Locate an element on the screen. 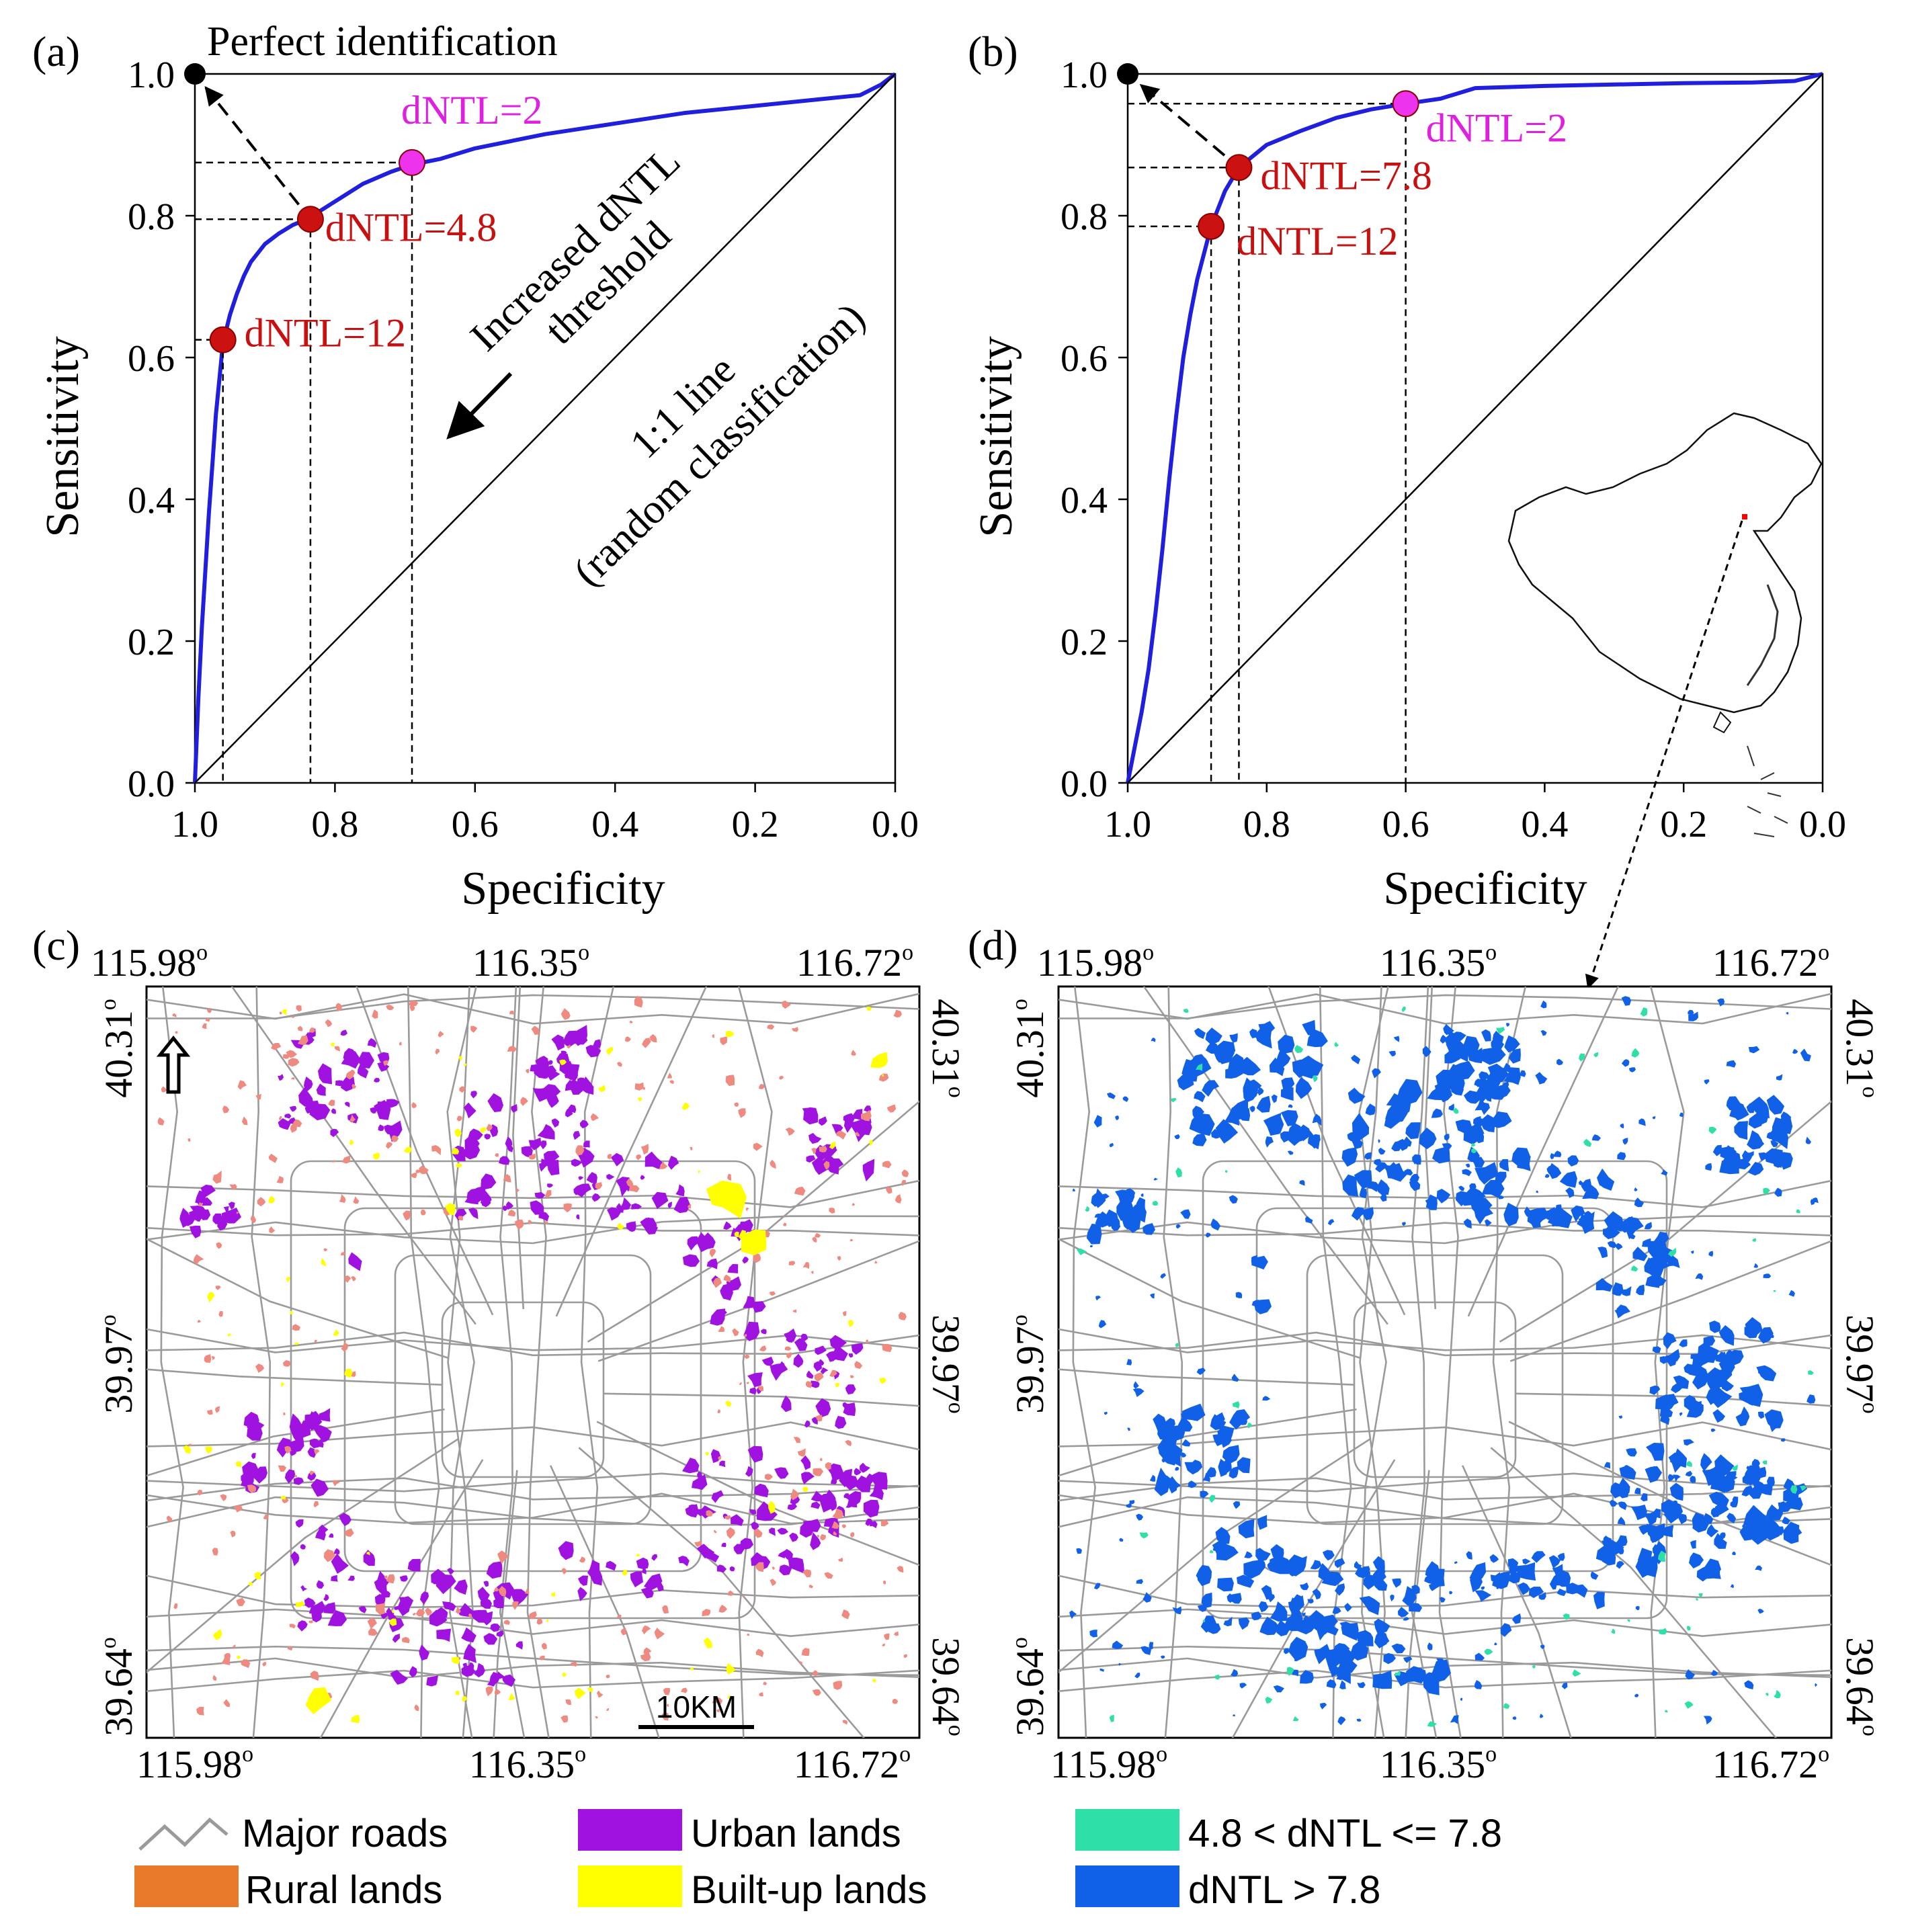 The image size is (1910, 1932). threshold-point is located at coordinates (1211, 226).